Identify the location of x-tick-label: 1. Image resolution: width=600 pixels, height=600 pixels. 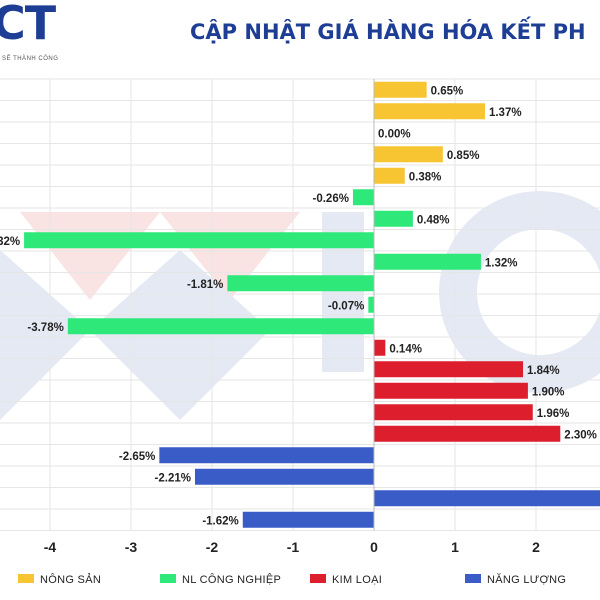
(455, 547).